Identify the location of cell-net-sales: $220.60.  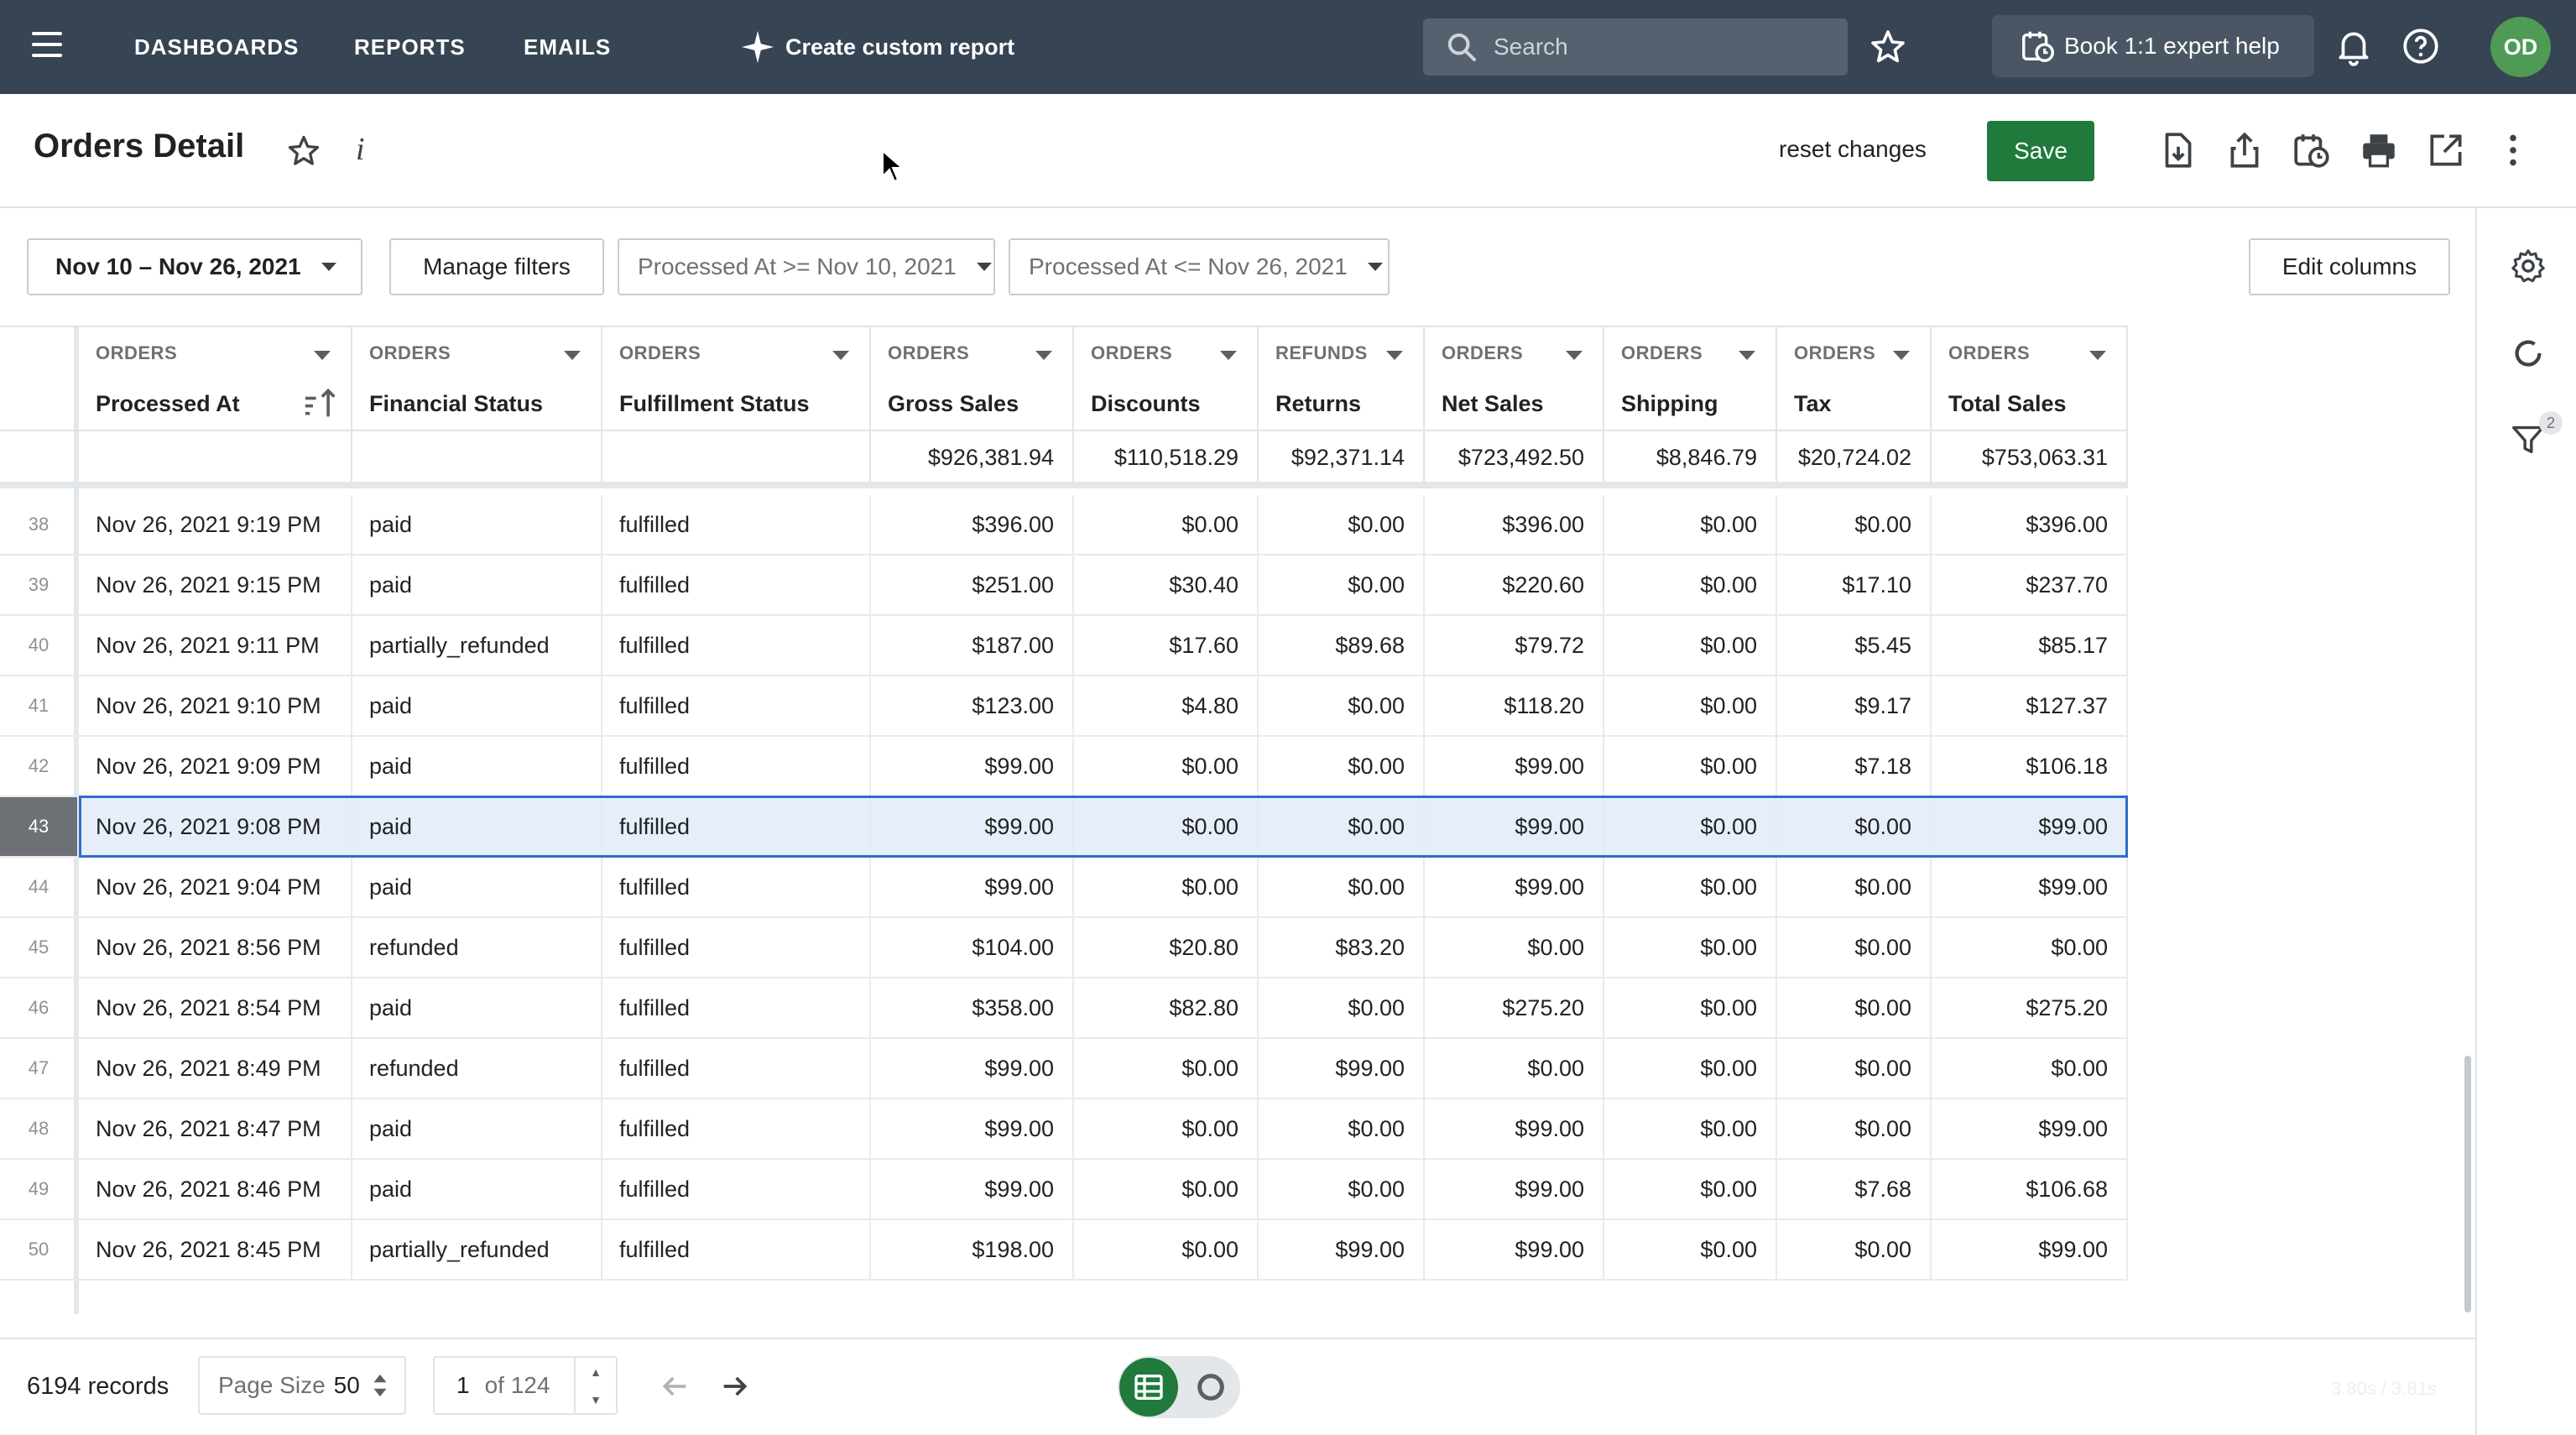
(1514, 585).